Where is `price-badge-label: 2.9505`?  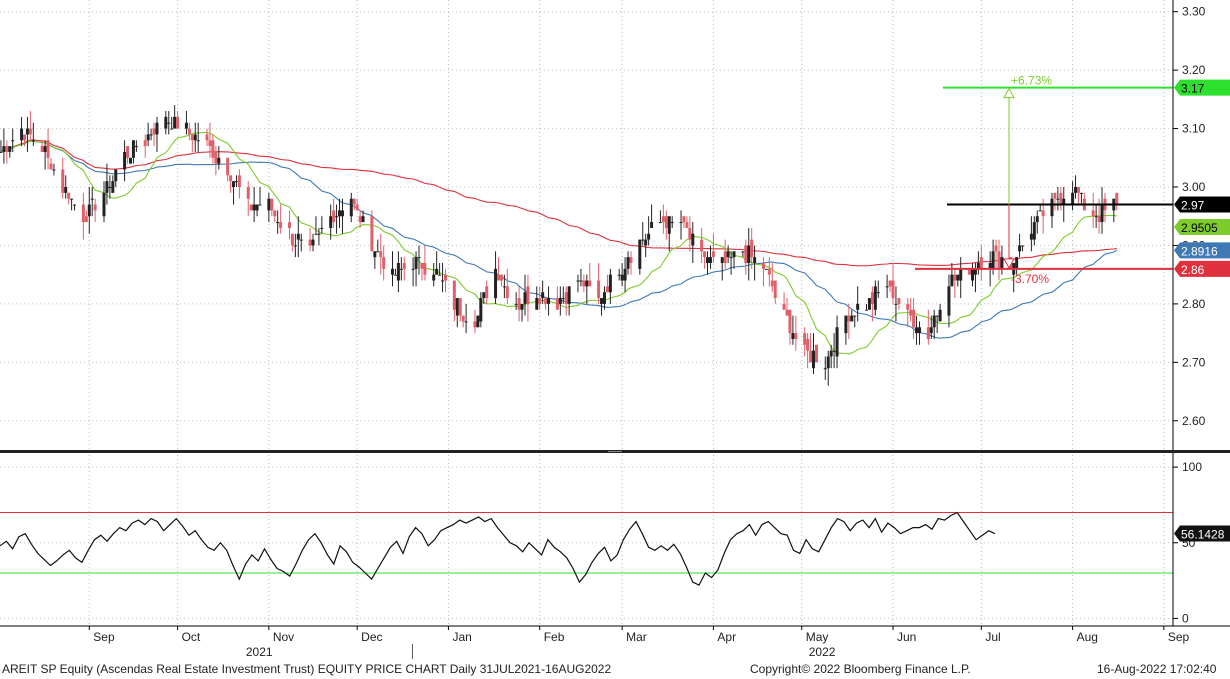
price-badge-label: 2.9505 is located at coordinates (1199, 228).